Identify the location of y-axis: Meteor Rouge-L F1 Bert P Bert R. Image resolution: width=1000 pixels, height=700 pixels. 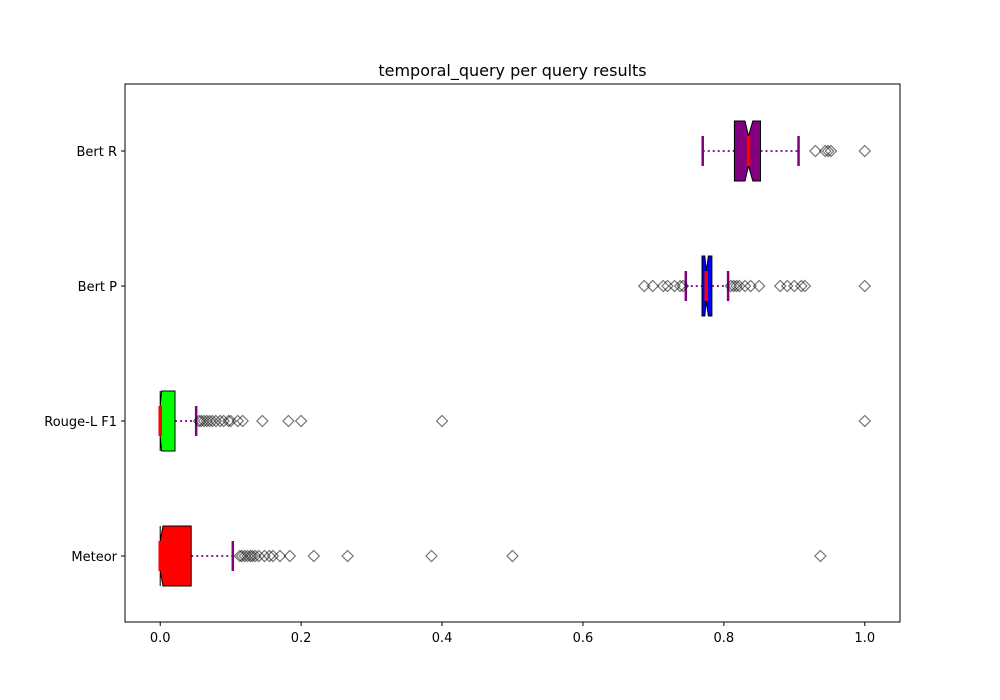
(84, 355).